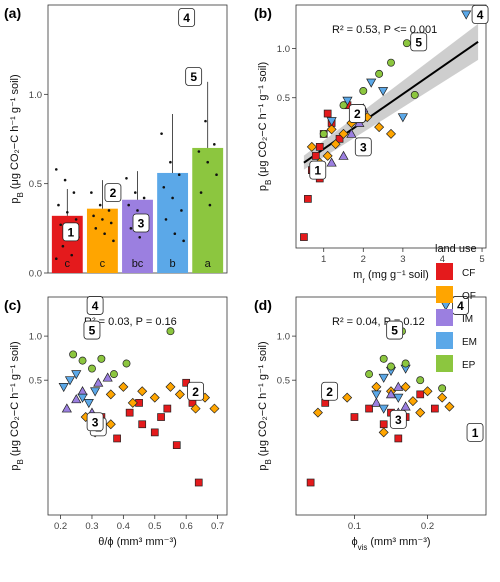 The image size is (500, 582). I want to click on panel-d-callout-4-box, so click(460, 305).